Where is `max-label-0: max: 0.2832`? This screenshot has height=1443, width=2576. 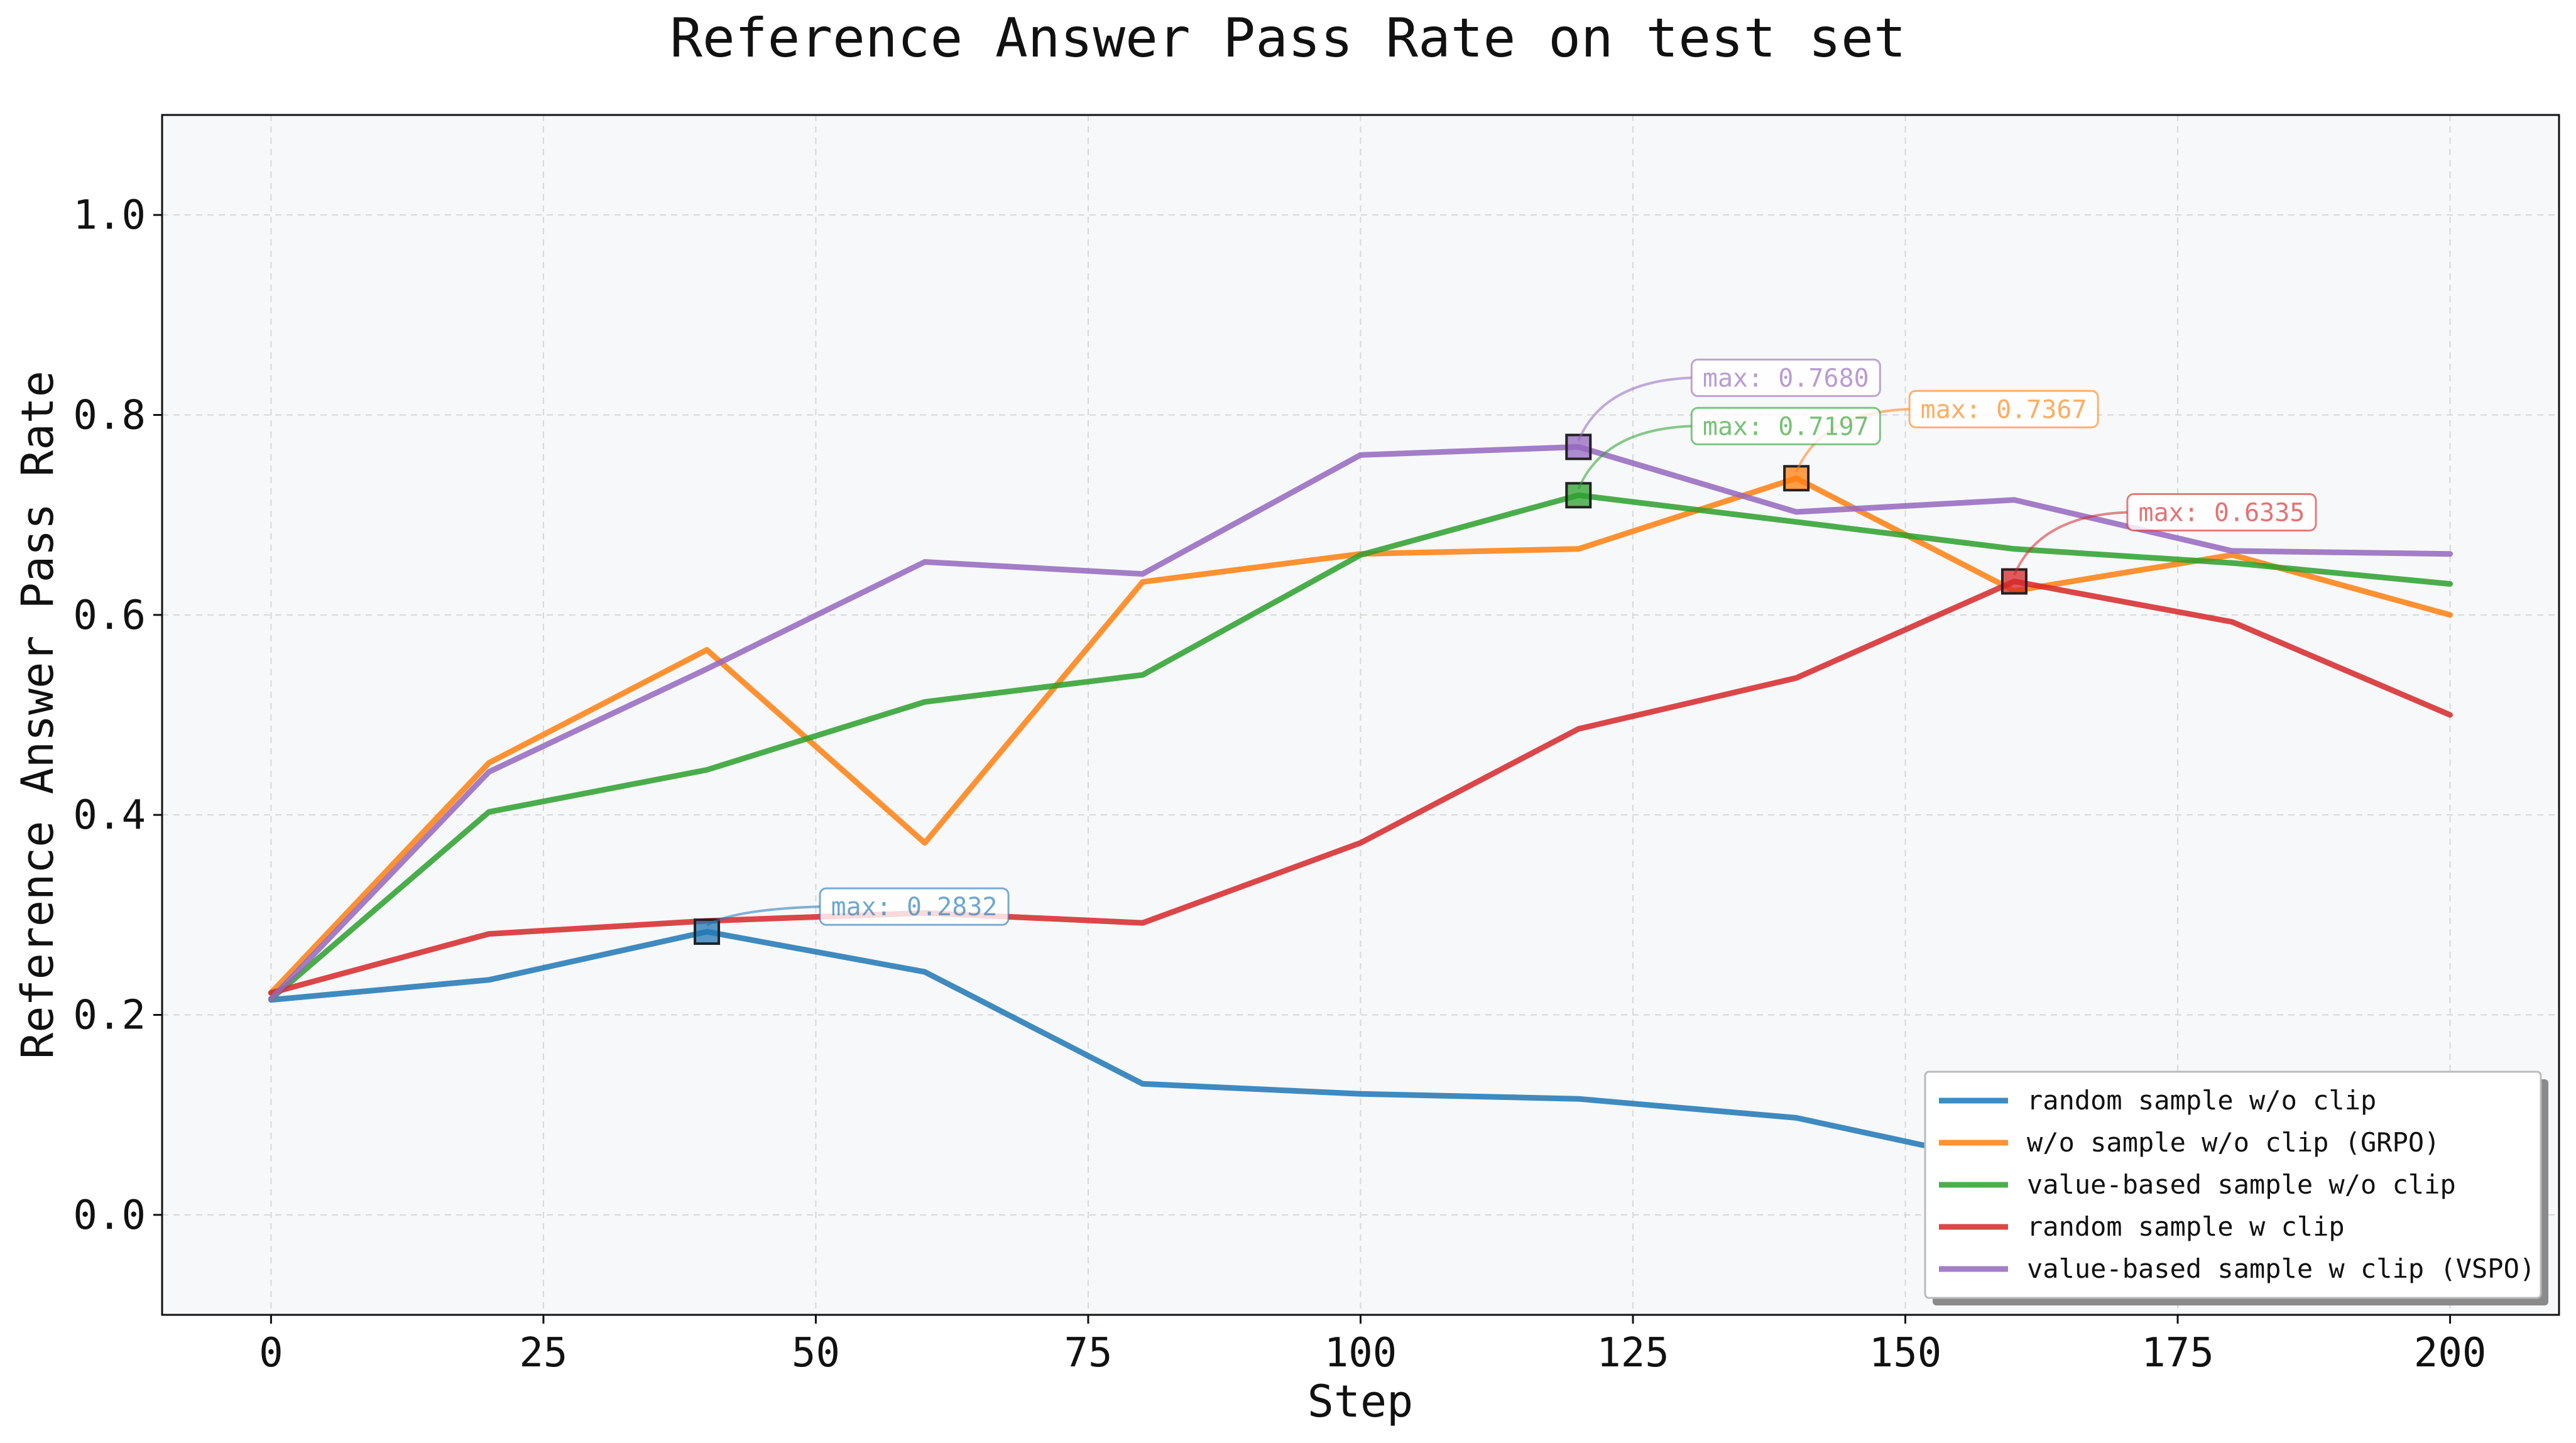 max-label-0: max: 0.2832 is located at coordinates (915, 907).